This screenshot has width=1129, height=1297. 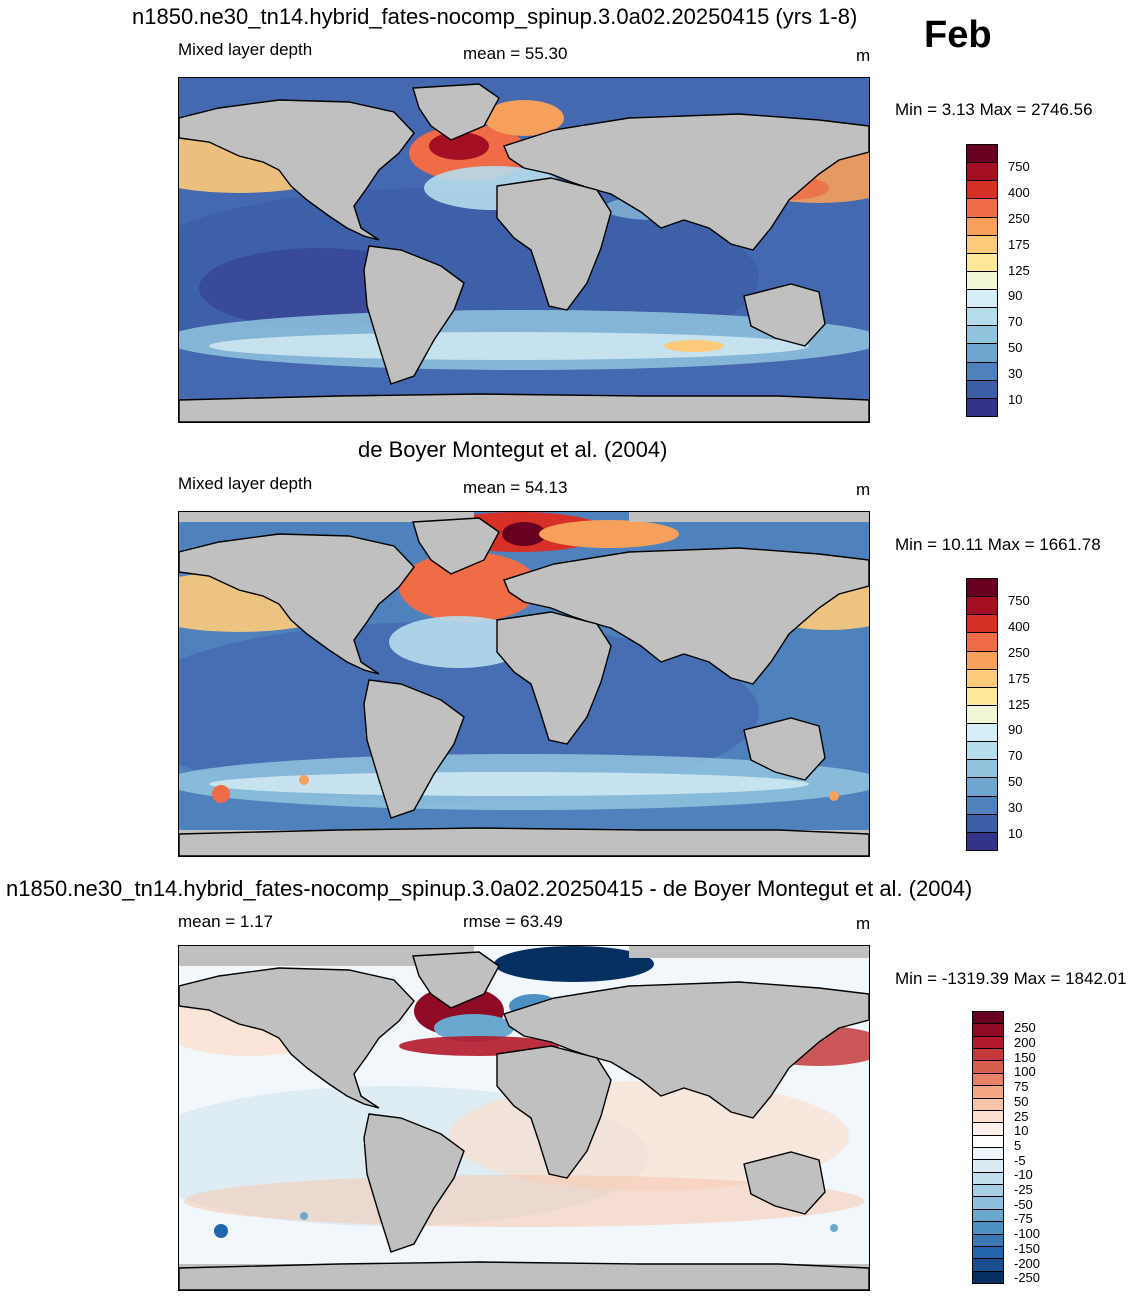 I want to click on colorbar-label: 5, so click(x=1018, y=1145).